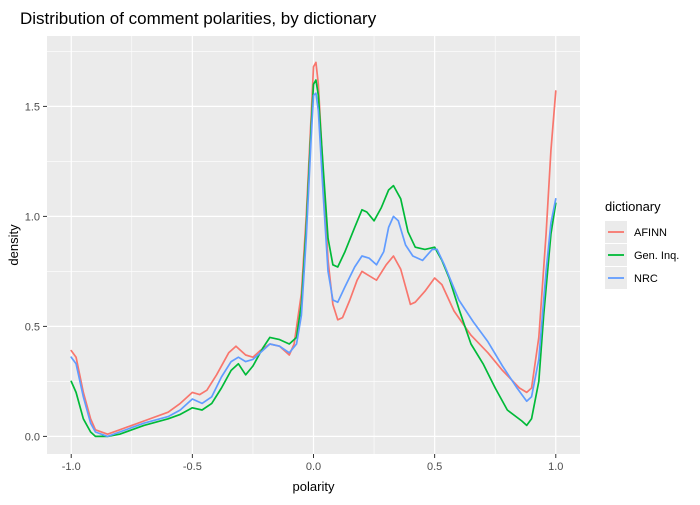 This screenshot has width=700, height=505. What do you see at coordinates (434, 467) in the screenshot?
I see `x-tick-label: 0.5` at bounding box center [434, 467].